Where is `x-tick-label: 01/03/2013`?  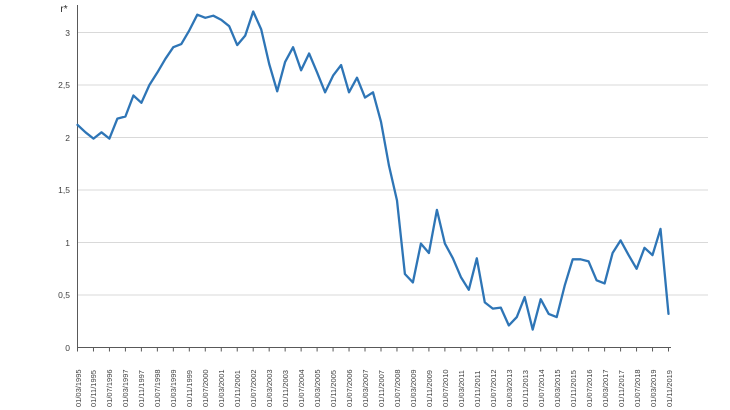
x-tick-label: 01/03/2013 is located at coordinates (509, 388).